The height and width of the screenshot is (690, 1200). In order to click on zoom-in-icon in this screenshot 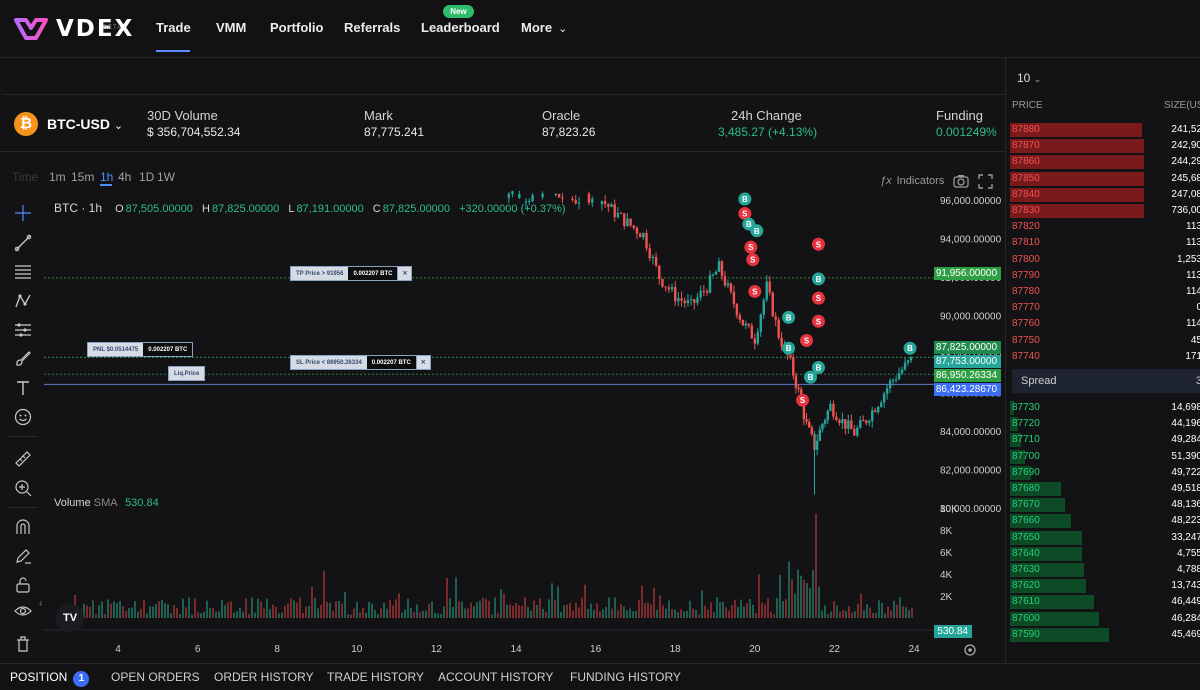, I will do `click(23, 488)`.